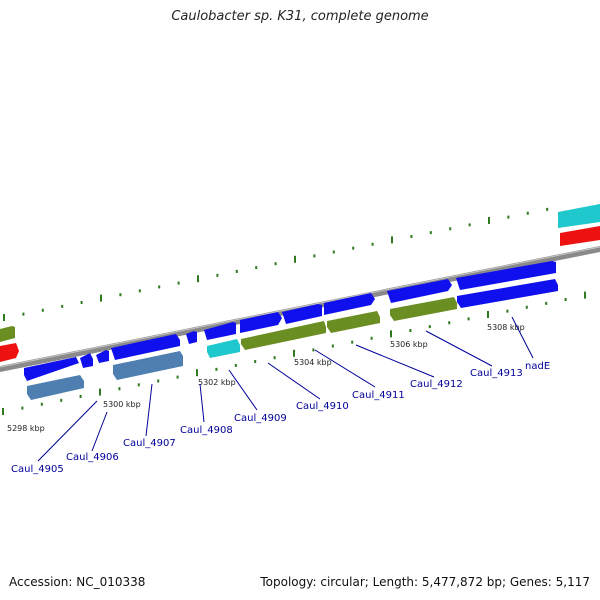  Describe the element at coordinates (26, 428) in the screenshot. I see `tick-label: 5298 kbp` at that location.